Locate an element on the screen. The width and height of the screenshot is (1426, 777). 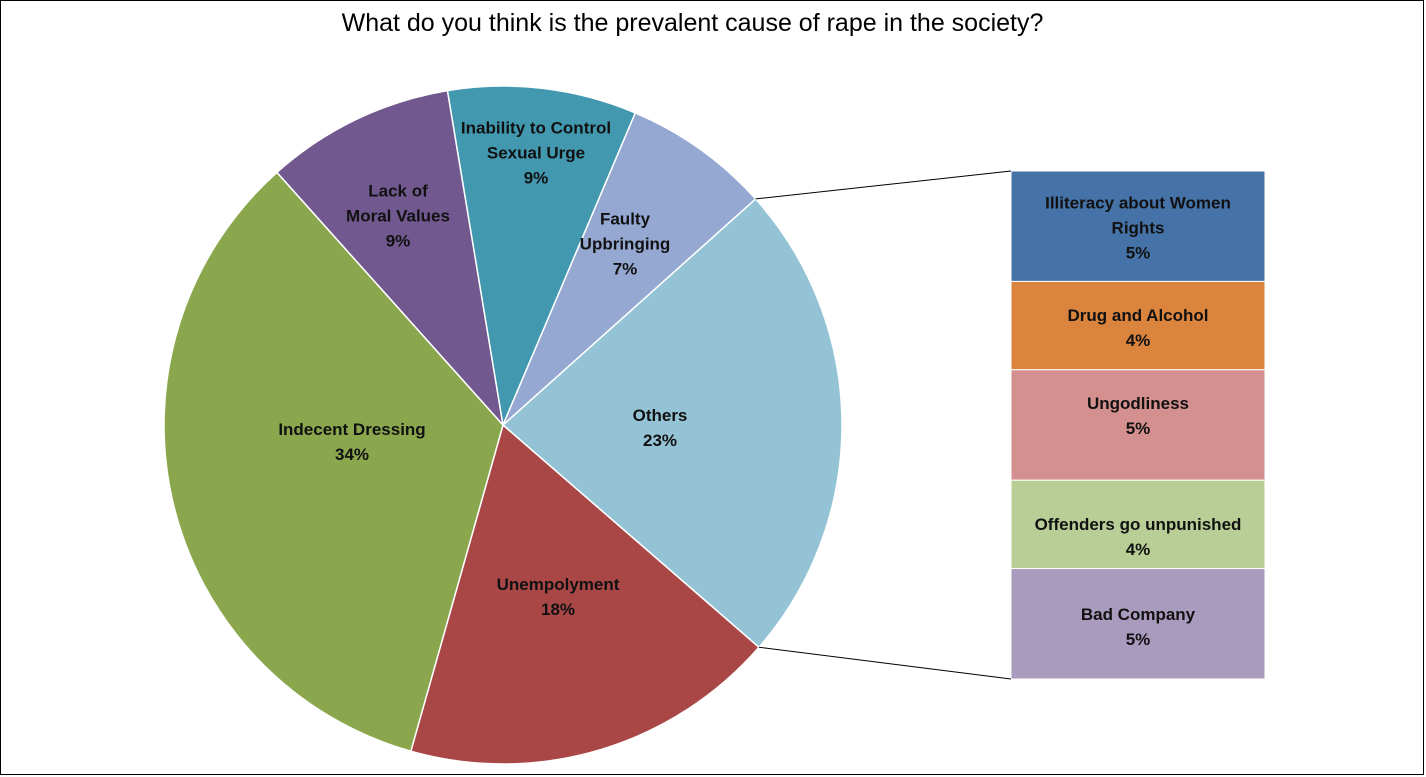
bar-segment-bad-company-label: Bad Company is located at coordinates (1138, 614).